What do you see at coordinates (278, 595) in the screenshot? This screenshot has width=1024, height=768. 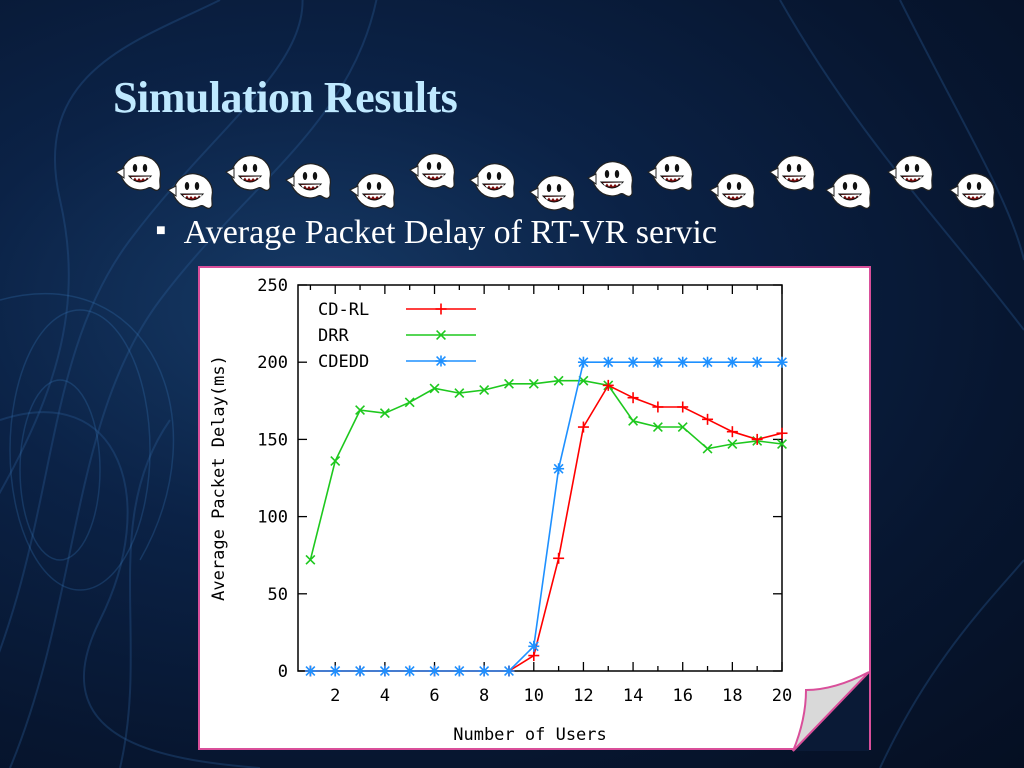 I see `y-tick-label: 50` at bounding box center [278, 595].